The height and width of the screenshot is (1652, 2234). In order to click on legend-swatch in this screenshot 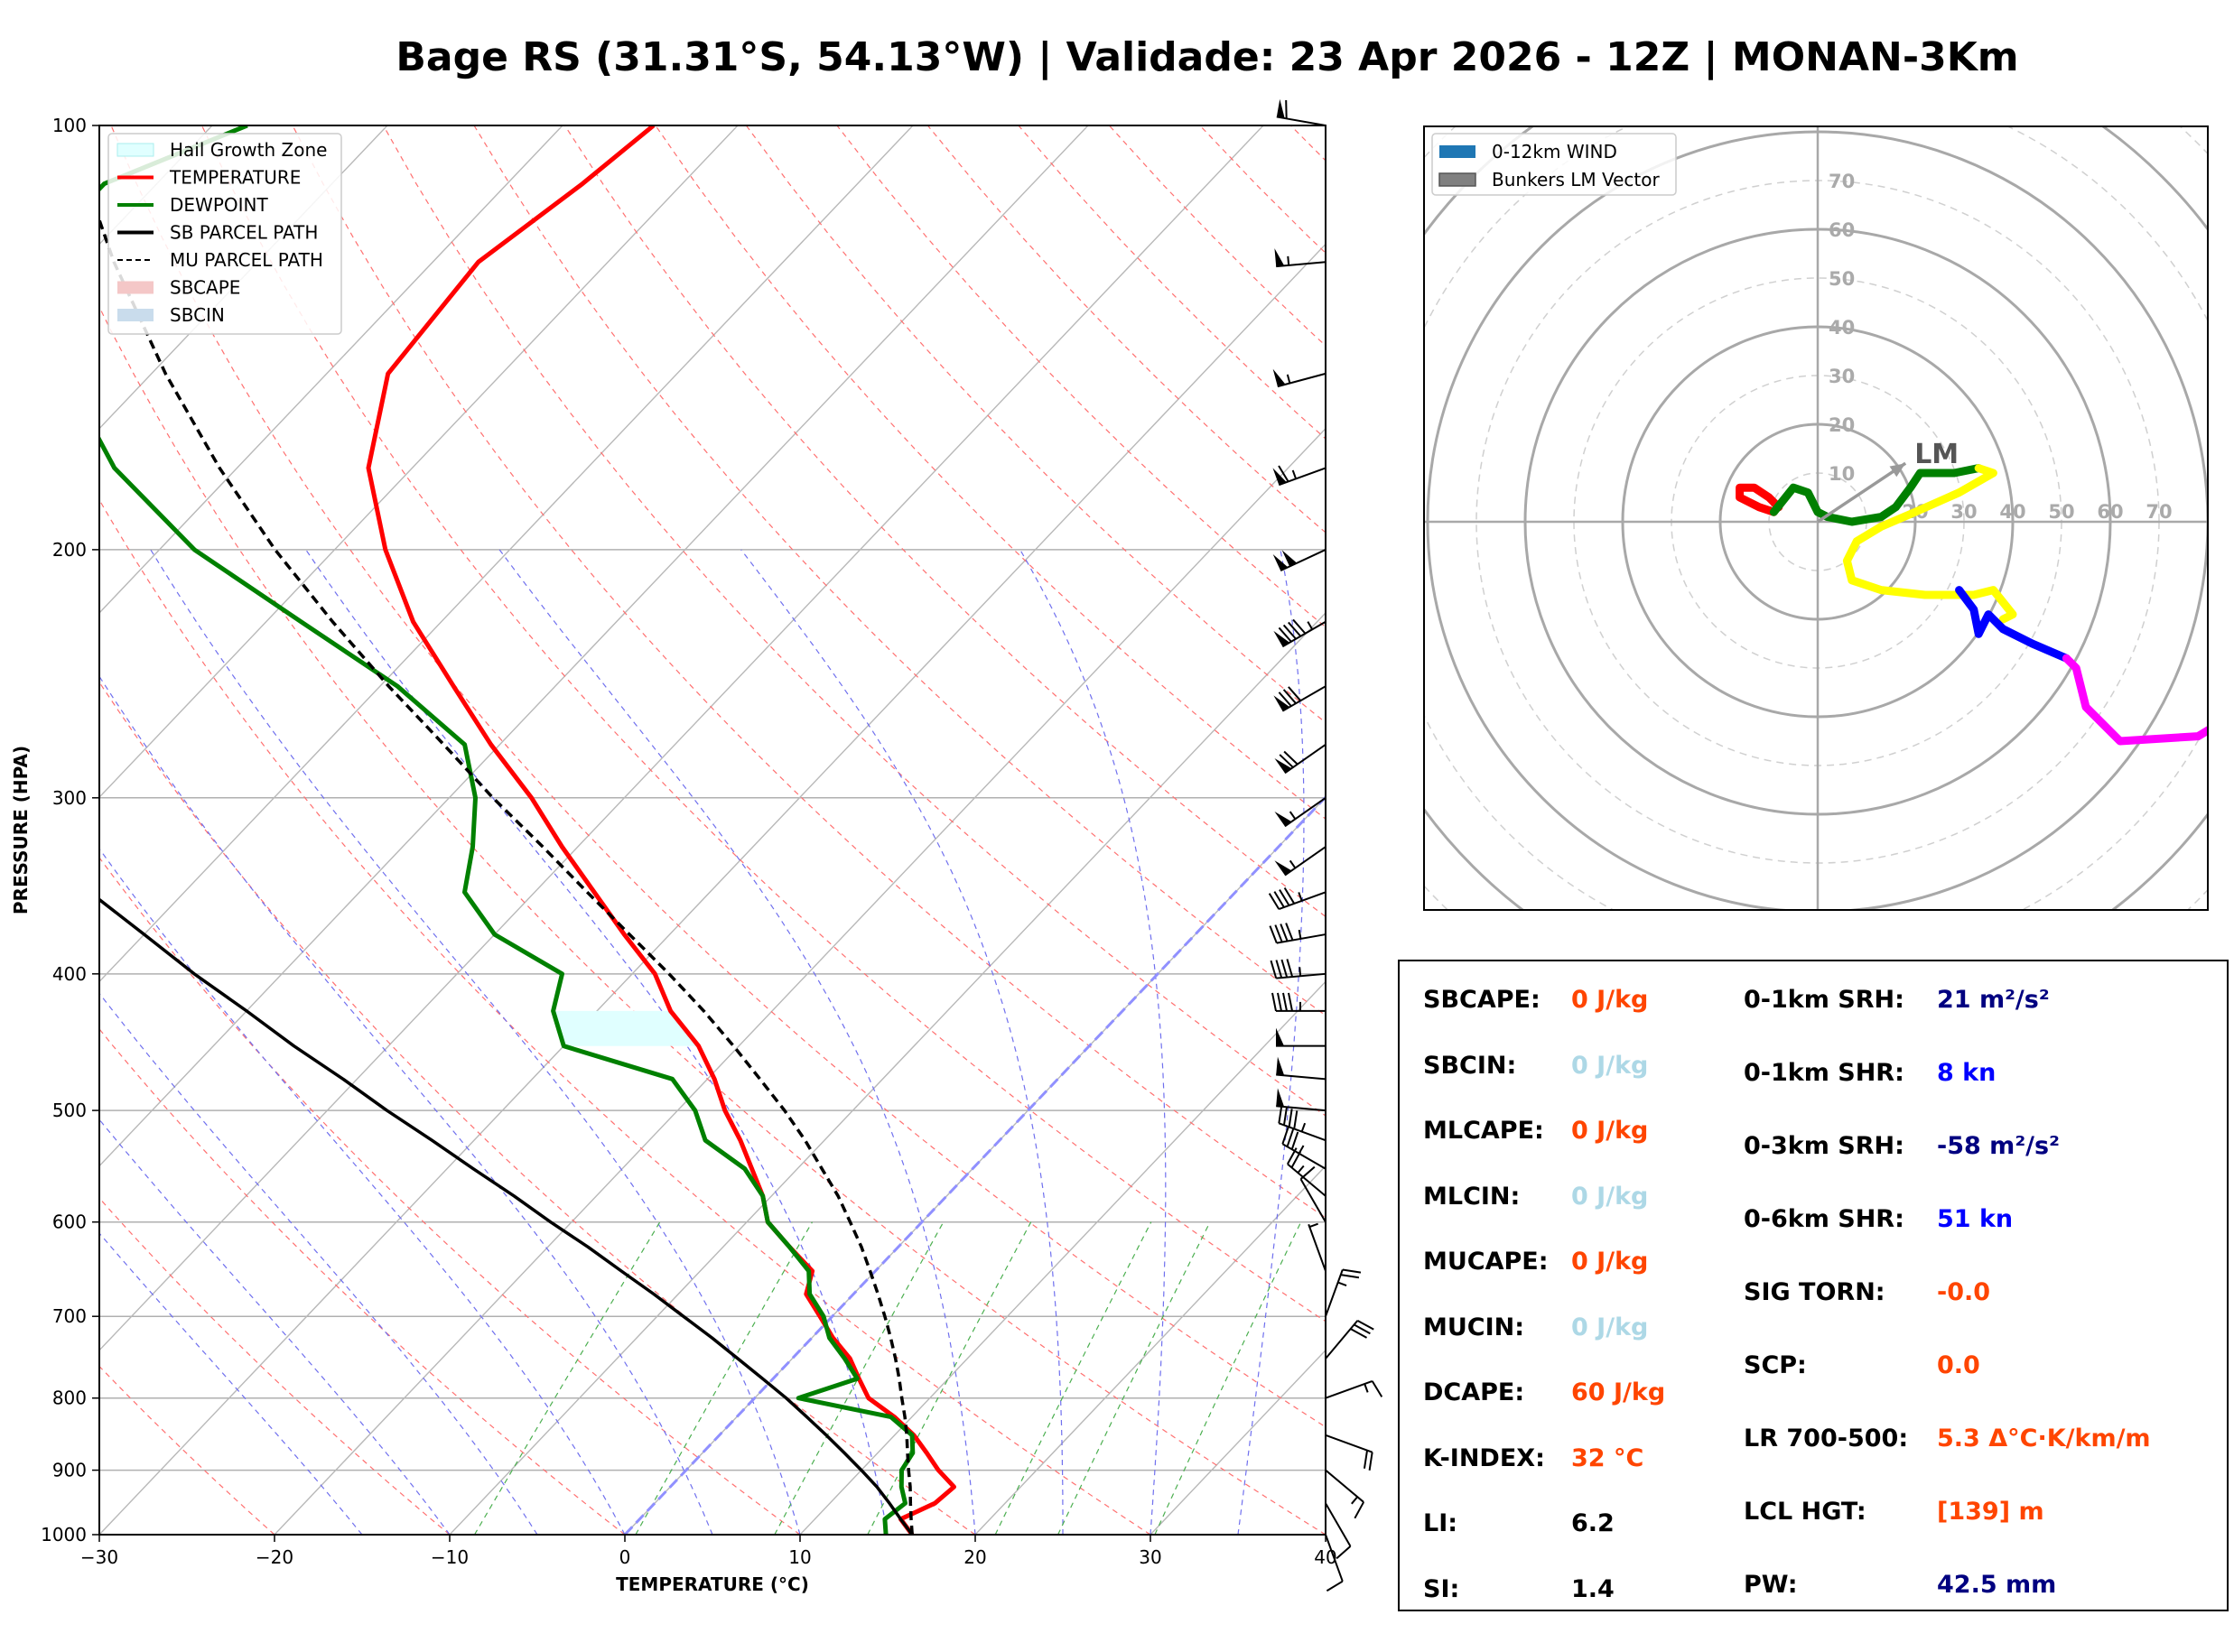, I will do `click(135, 315)`.